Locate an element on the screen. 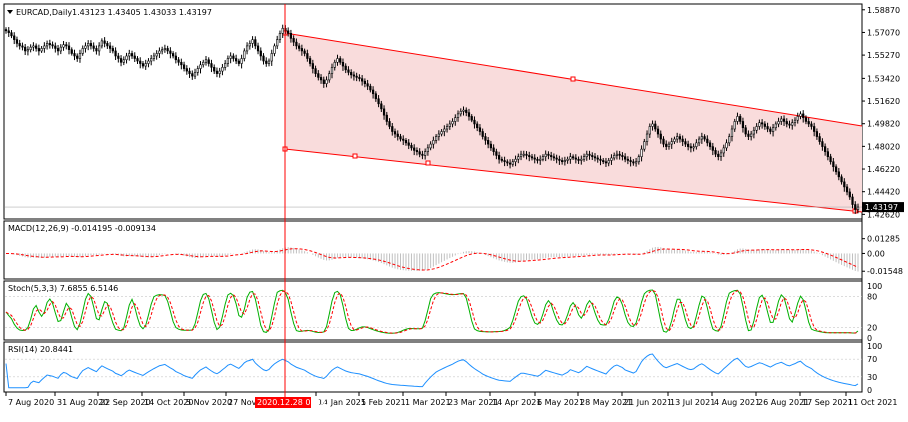  price-tick-label: 1.57070 is located at coordinates (883, 32).